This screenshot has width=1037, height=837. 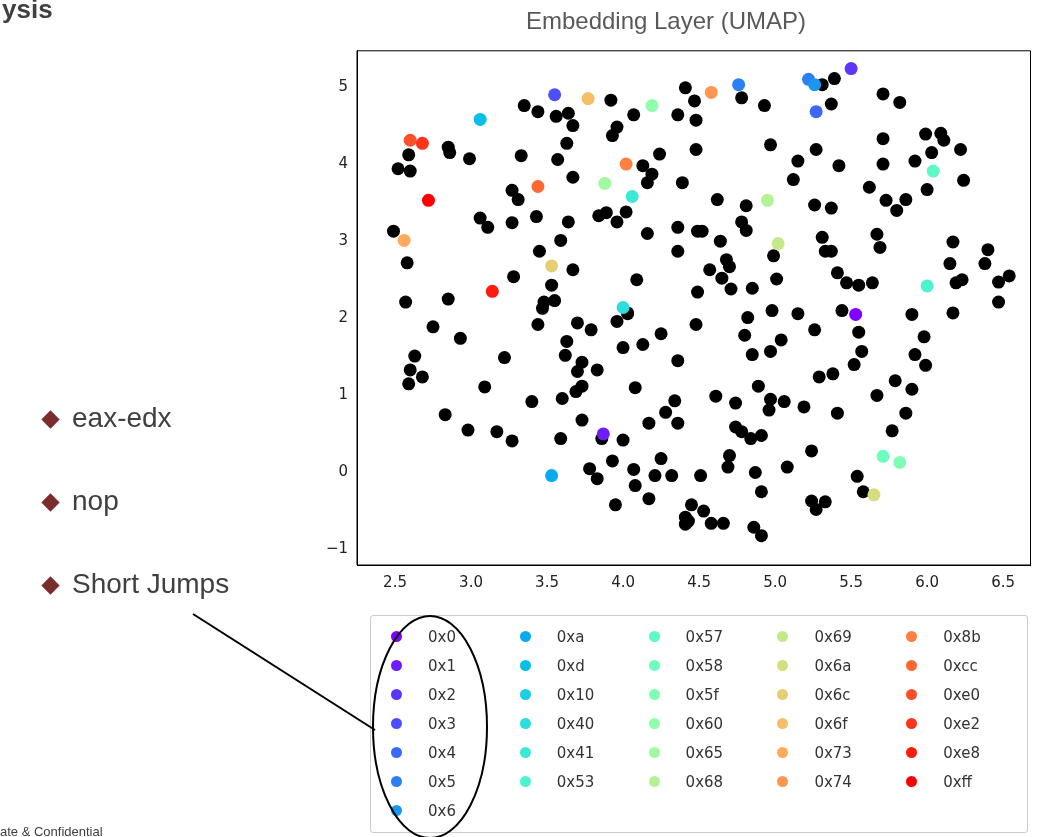 What do you see at coordinates (547, 581) in the screenshot?
I see `x-tick-label: 3.5` at bounding box center [547, 581].